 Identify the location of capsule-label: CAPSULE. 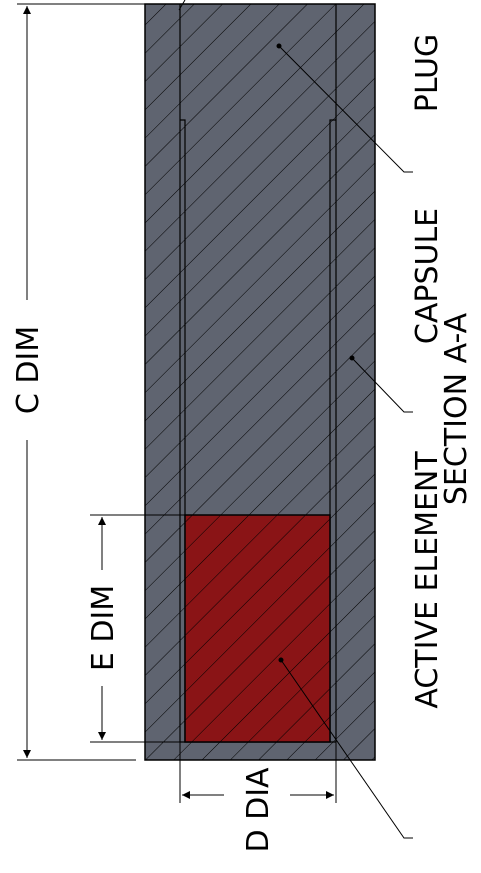
(427, 276).